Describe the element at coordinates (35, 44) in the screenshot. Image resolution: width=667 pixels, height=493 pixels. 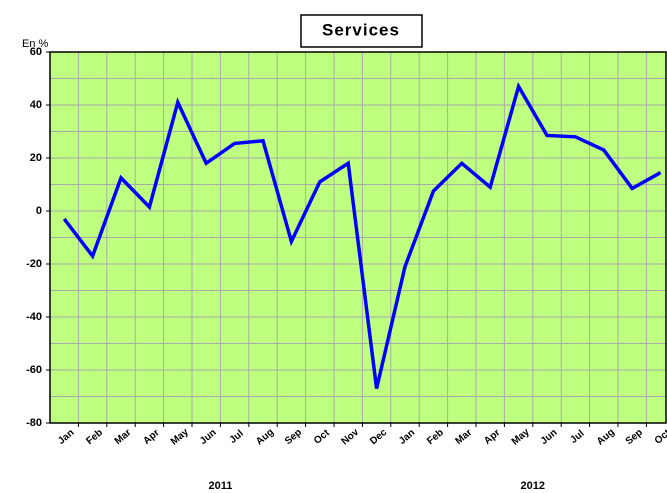
I see `y-unit: En %` at that location.